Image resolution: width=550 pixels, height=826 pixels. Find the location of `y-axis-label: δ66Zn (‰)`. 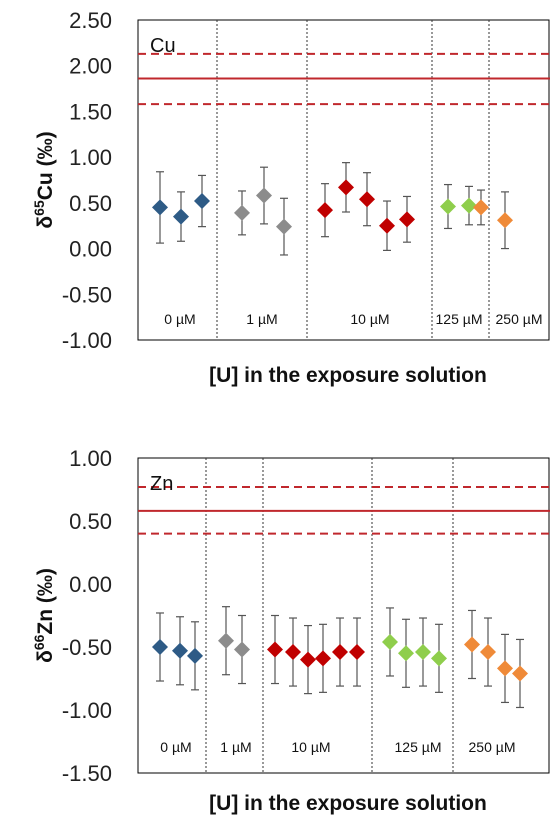

y-axis-label: δ66Zn (‰) is located at coordinates (44, 615).